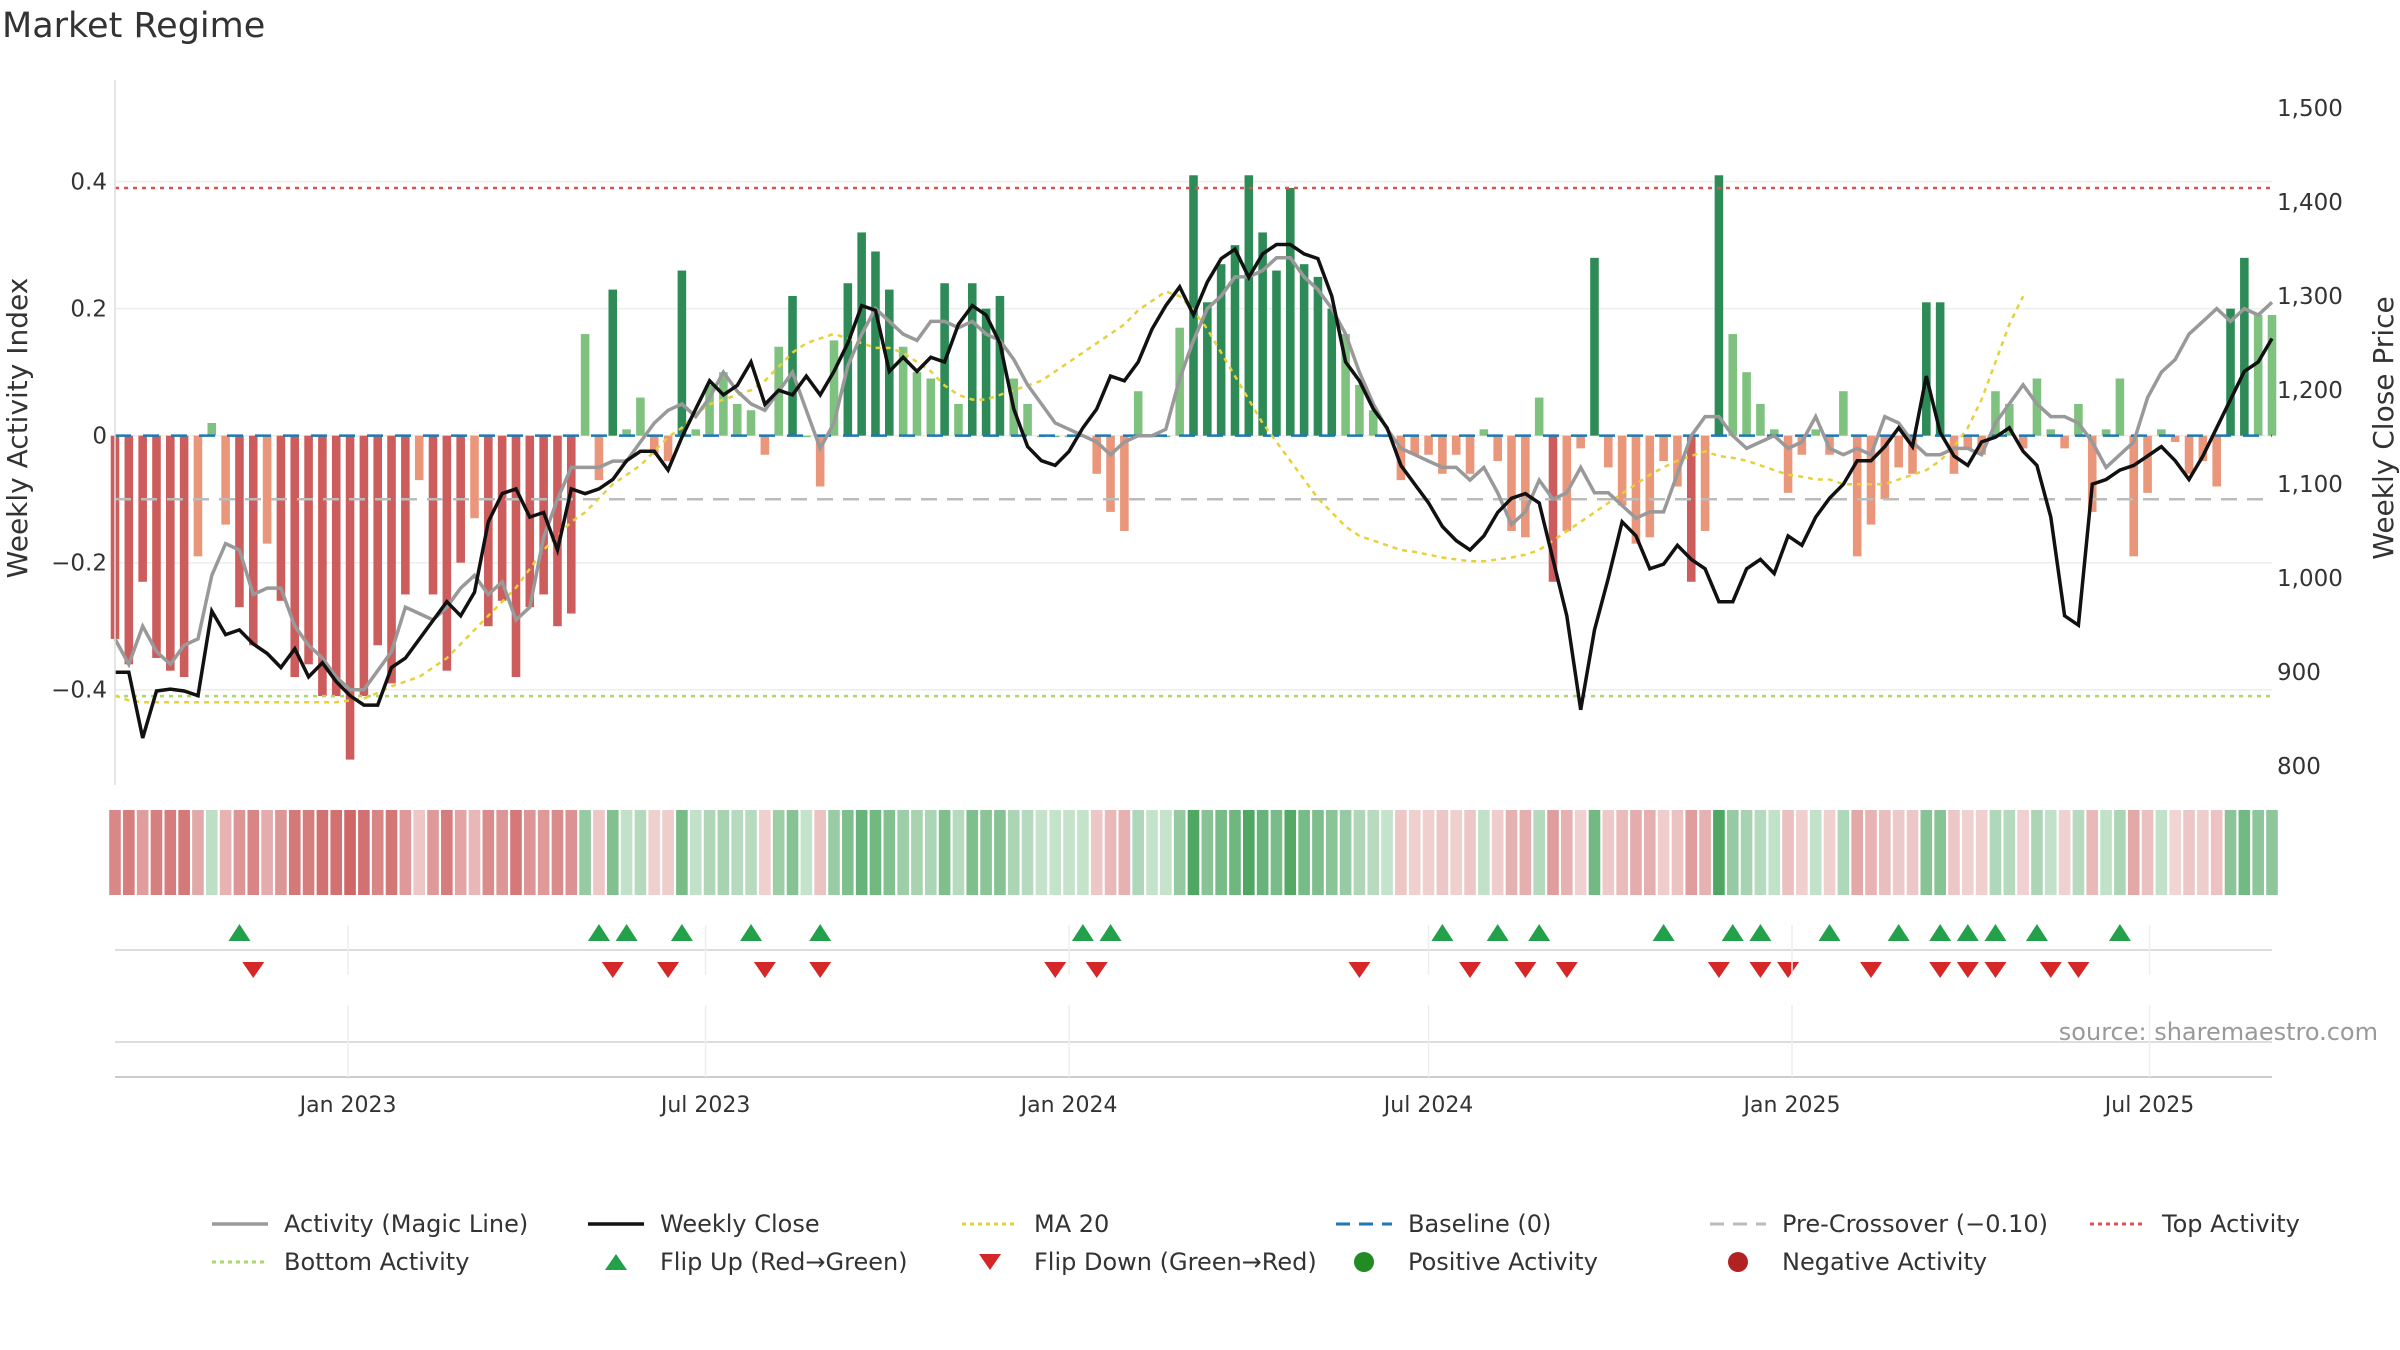 This screenshot has height=1350, width=2400. I want to click on legend-item: Baseline (0), so click(1521, 1224).